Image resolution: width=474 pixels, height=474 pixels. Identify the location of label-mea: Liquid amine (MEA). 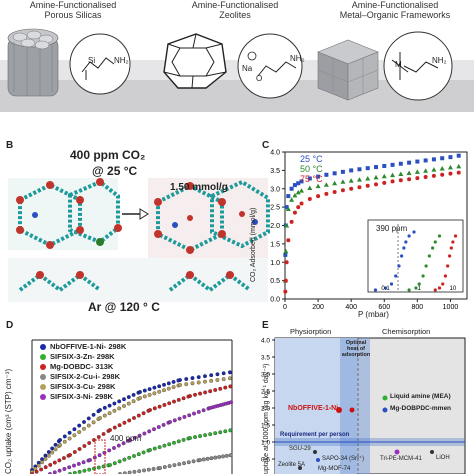
(420, 396).